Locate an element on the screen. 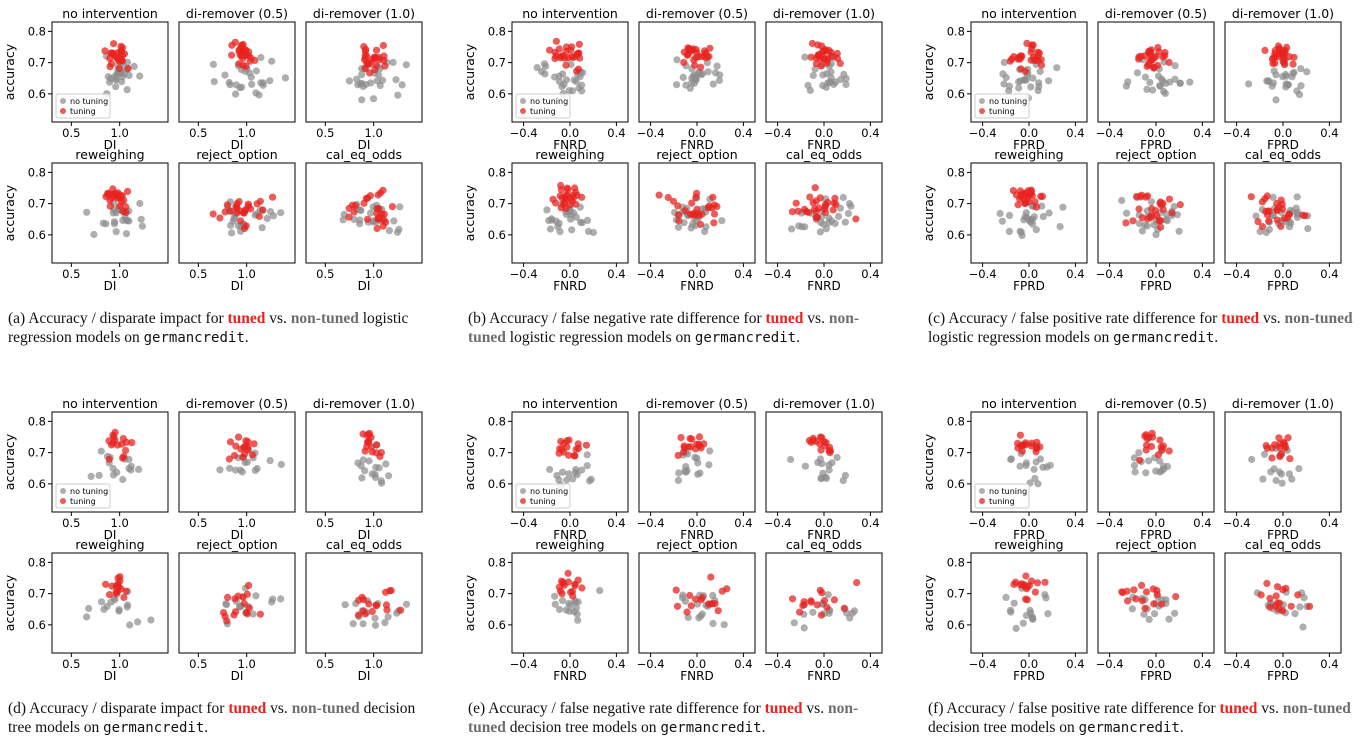 The width and height of the screenshot is (1366, 740). panel-title: reweighing is located at coordinates (109, 544).